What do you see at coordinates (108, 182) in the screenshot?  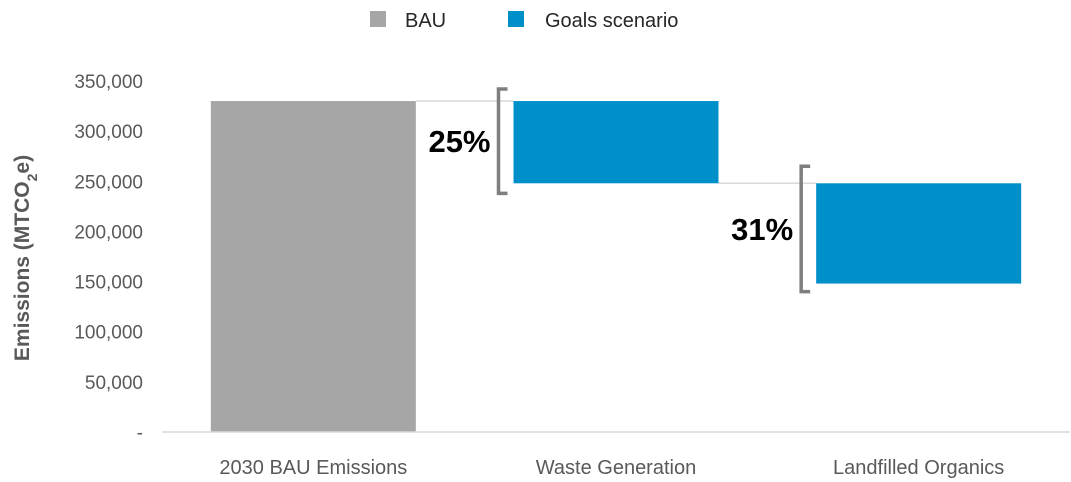 I see `y-tick-label-5: 250,000` at bounding box center [108, 182].